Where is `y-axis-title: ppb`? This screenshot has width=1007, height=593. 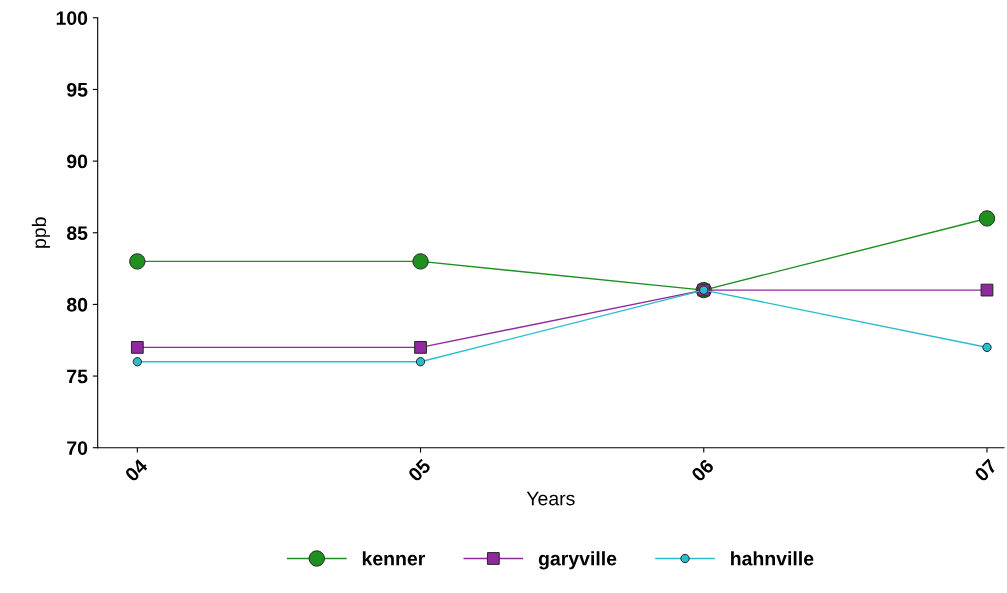
y-axis-title: ppb is located at coordinates (40, 232).